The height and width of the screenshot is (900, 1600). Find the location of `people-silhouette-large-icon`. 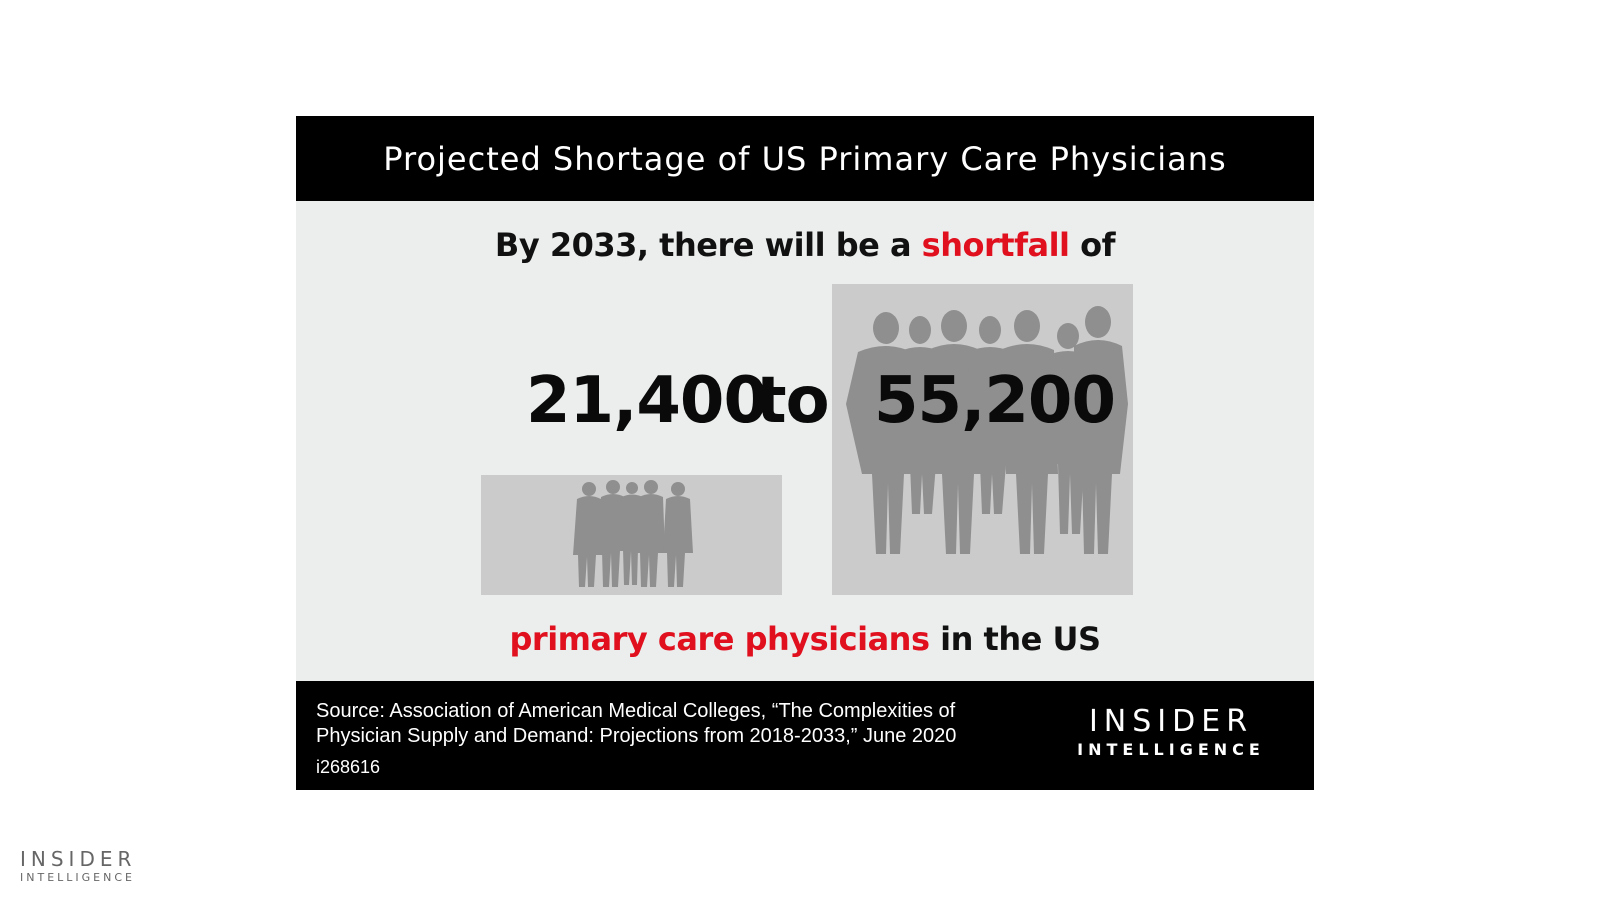

people-silhouette-large-icon is located at coordinates (987, 430).